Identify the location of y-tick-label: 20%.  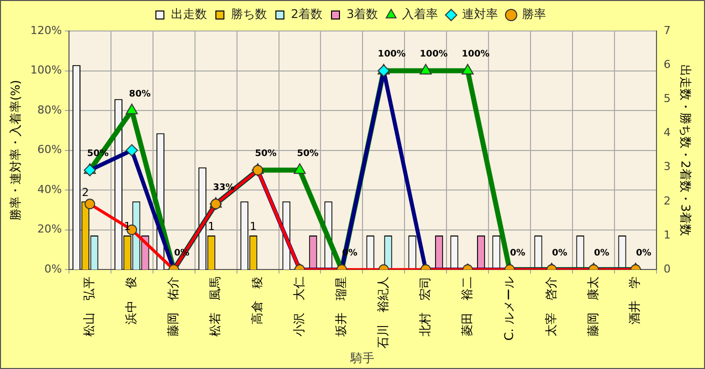
(49, 229).